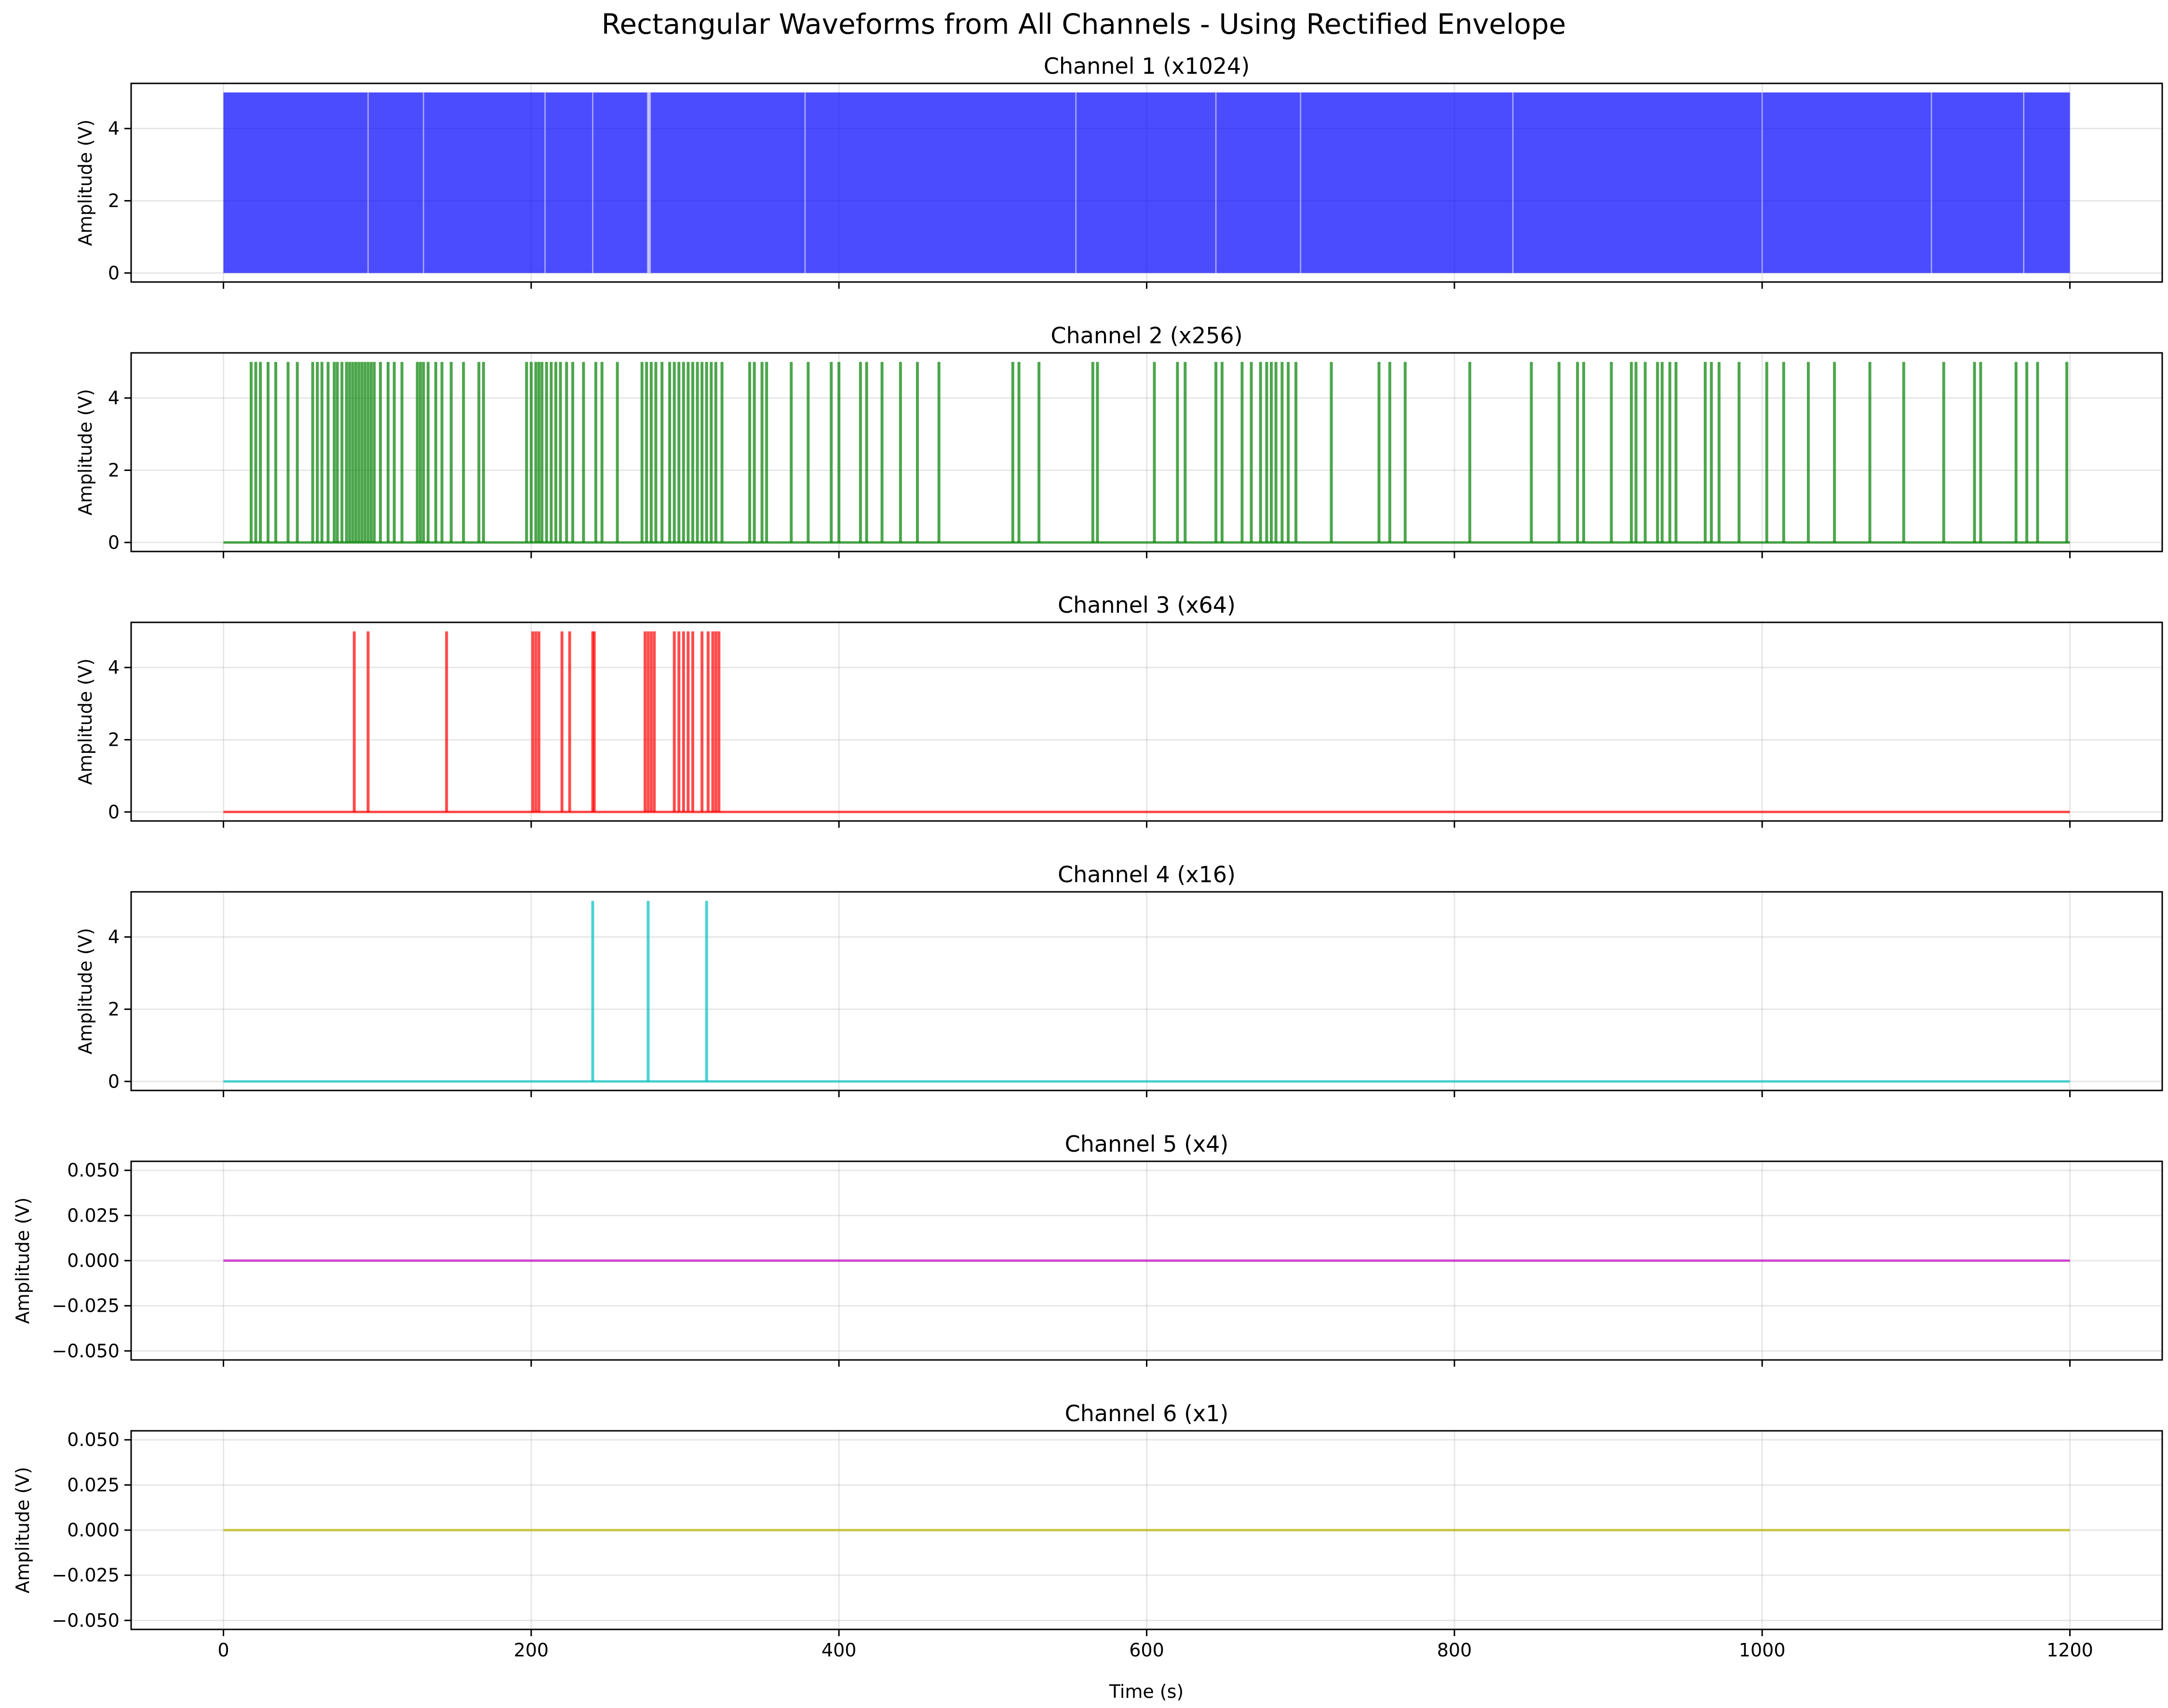  What do you see at coordinates (1146, 1650) in the screenshot?
I see `x-tick-label: 600` at bounding box center [1146, 1650].